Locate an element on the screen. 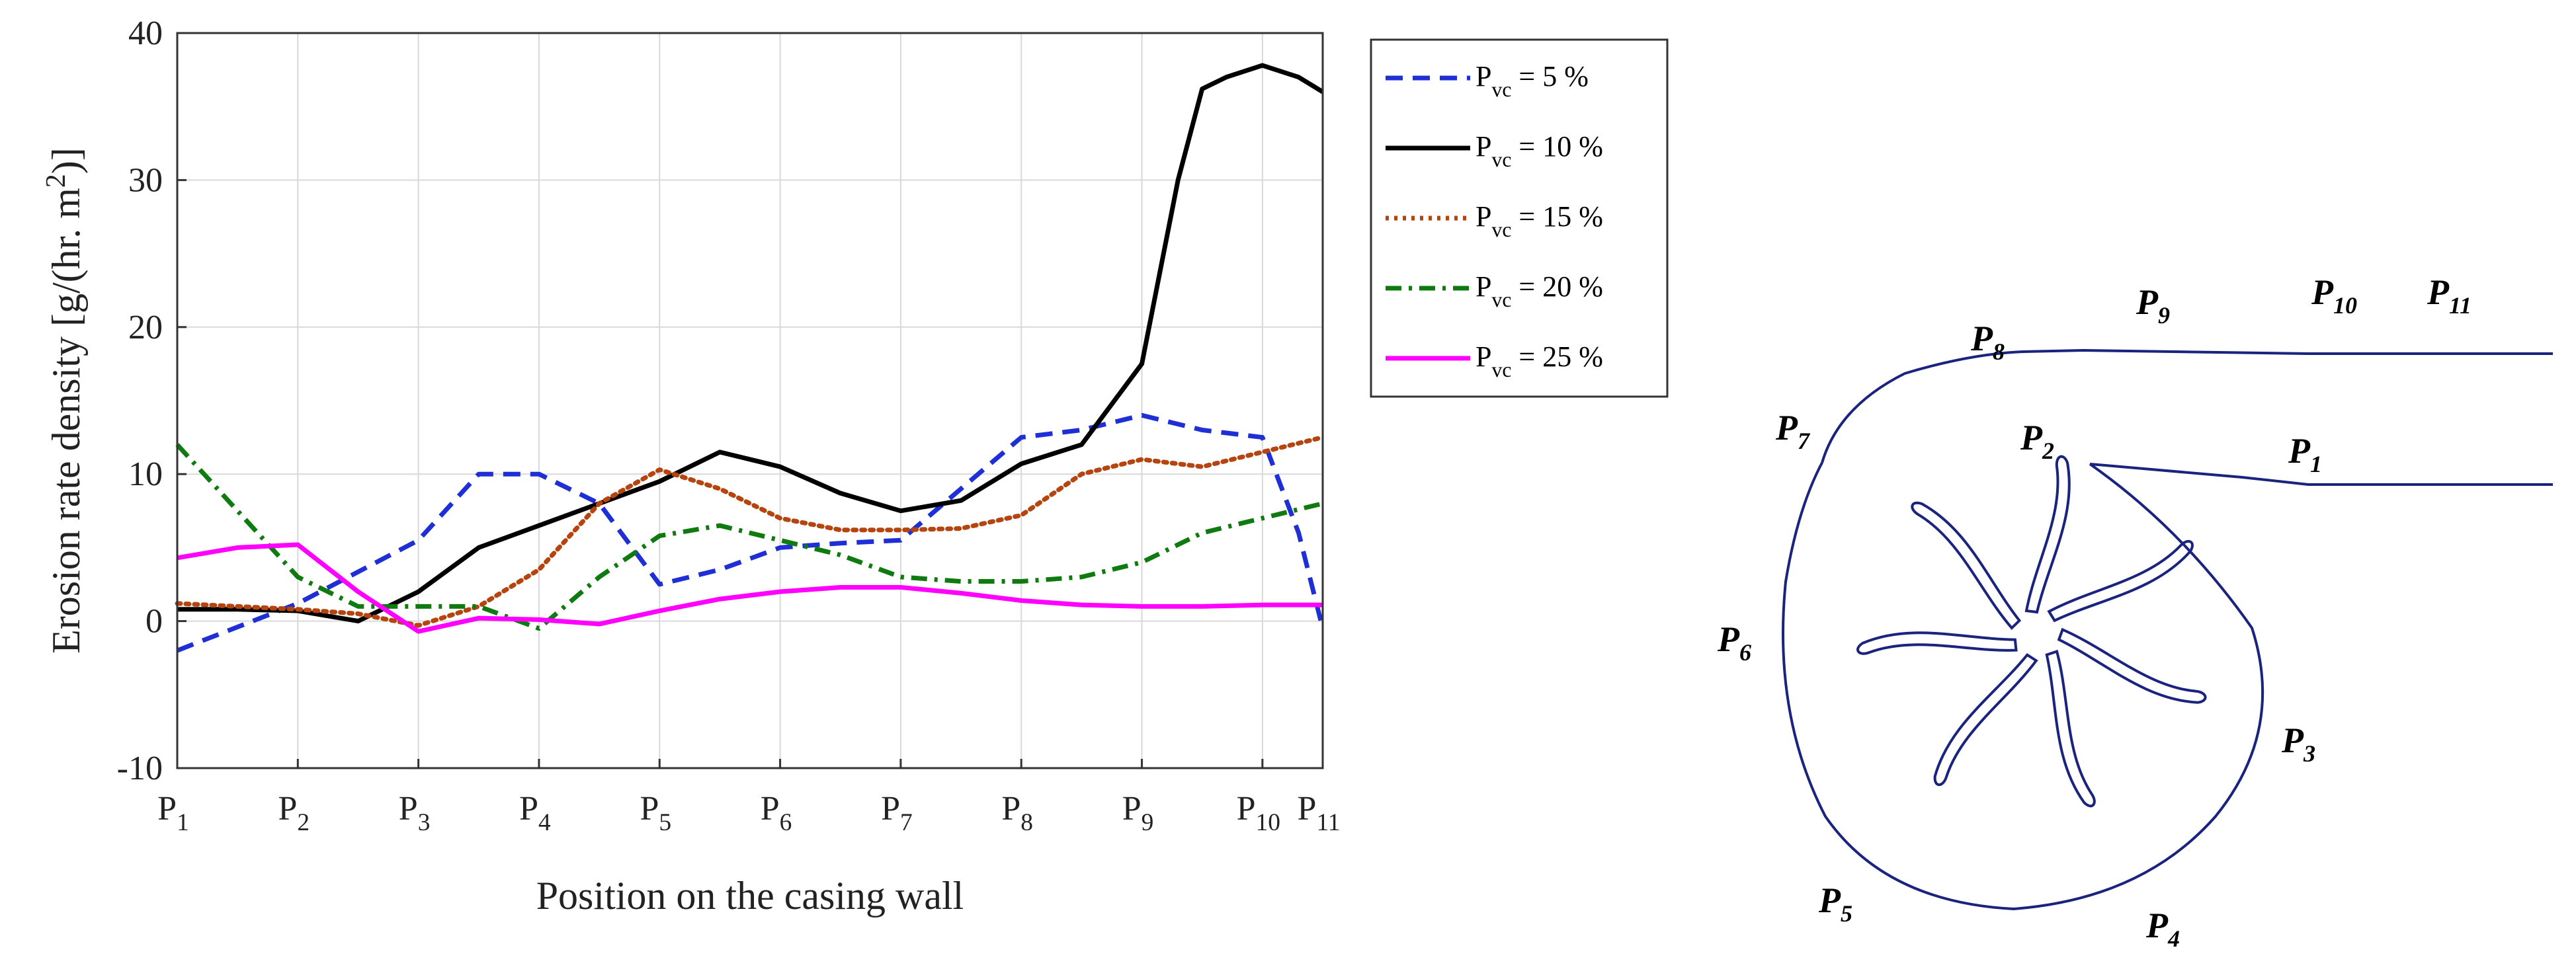 The image size is (2576, 977). x-tick-label: P1 is located at coordinates (173, 813).